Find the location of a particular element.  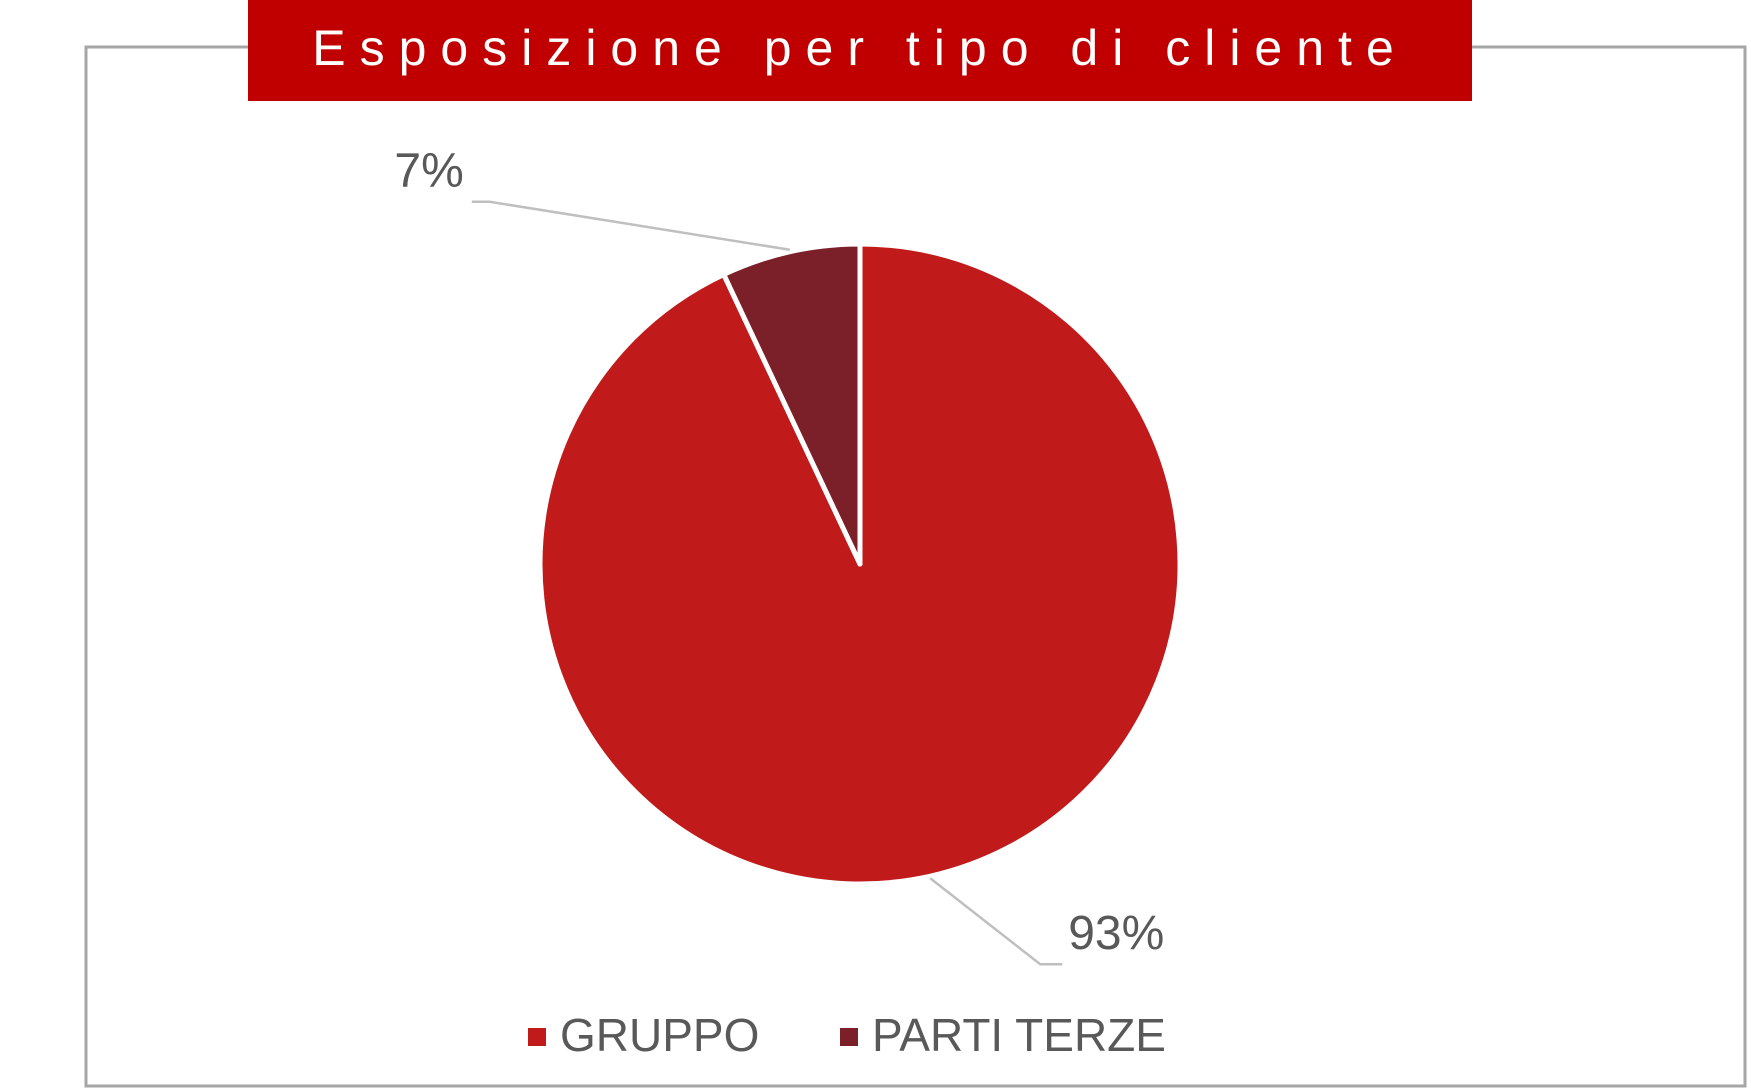

legend-label: GRUPPO is located at coordinates (659, 1035).